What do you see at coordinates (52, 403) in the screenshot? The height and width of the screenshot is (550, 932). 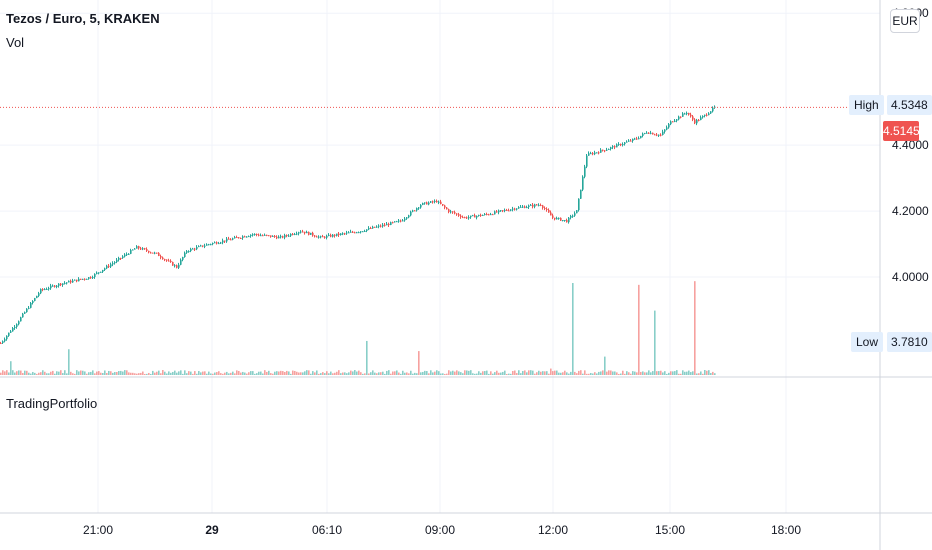 I see `trading-portfolio-label: TradingPortfolio` at bounding box center [52, 403].